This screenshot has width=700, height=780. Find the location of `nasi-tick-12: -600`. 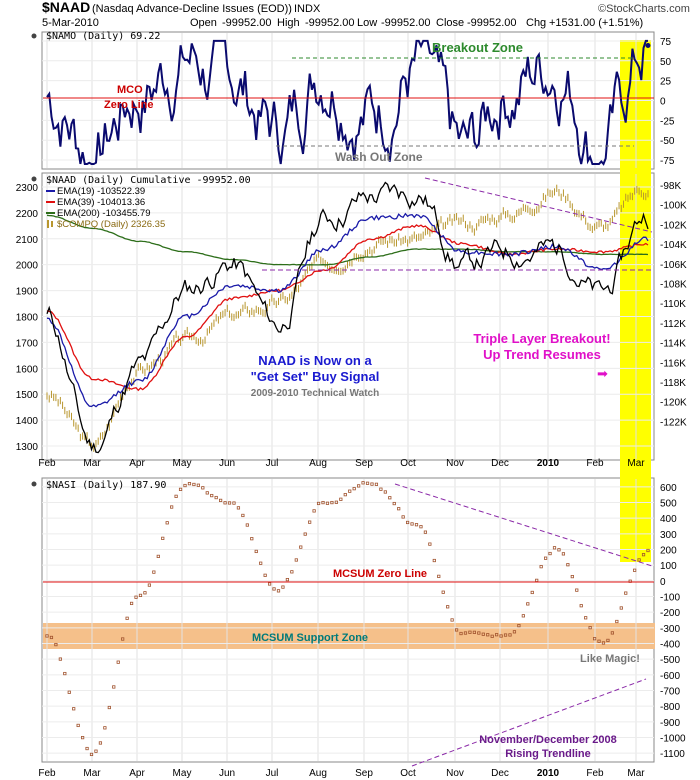

nasi-tick-12: -600 is located at coordinates (670, 676).